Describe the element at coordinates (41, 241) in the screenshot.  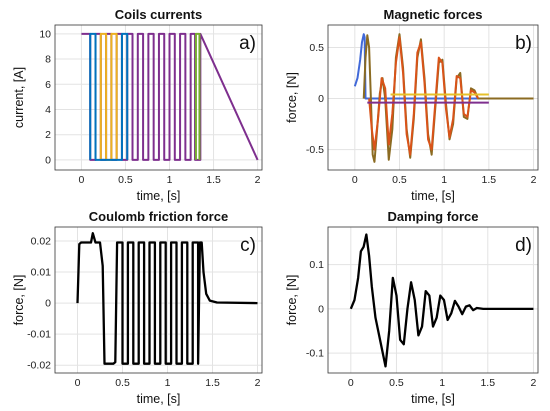
I see `y-tick-label: 0.02` at that location.